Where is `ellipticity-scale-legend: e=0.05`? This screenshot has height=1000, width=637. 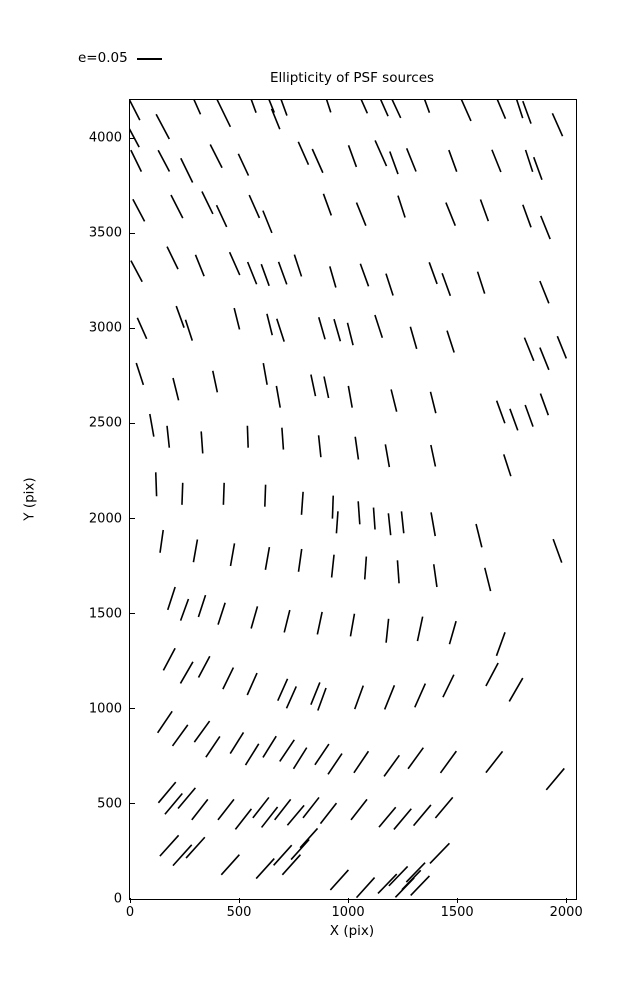 ellipticity-scale-legend: e=0.05 is located at coordinates (120, 59).